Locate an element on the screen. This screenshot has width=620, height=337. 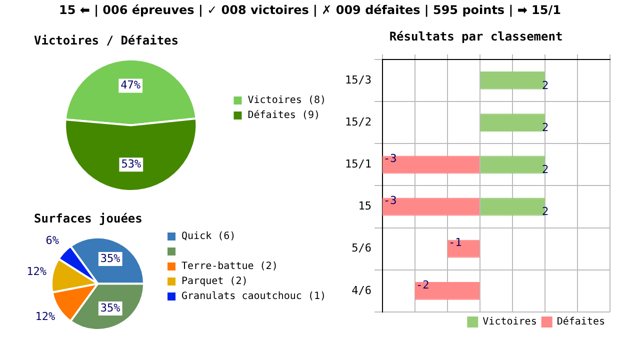
y-tick-label: 15 is located at coordinates (365, 206).